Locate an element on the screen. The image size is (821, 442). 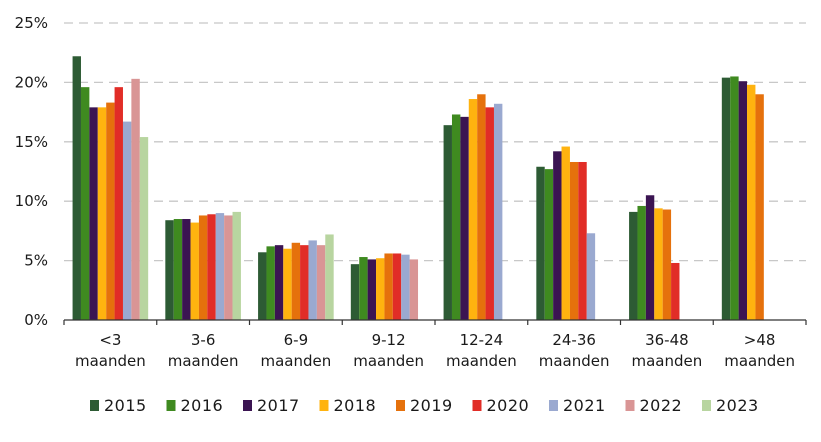
x-tick-label: 12-24 is located at coordinates (482, 340).